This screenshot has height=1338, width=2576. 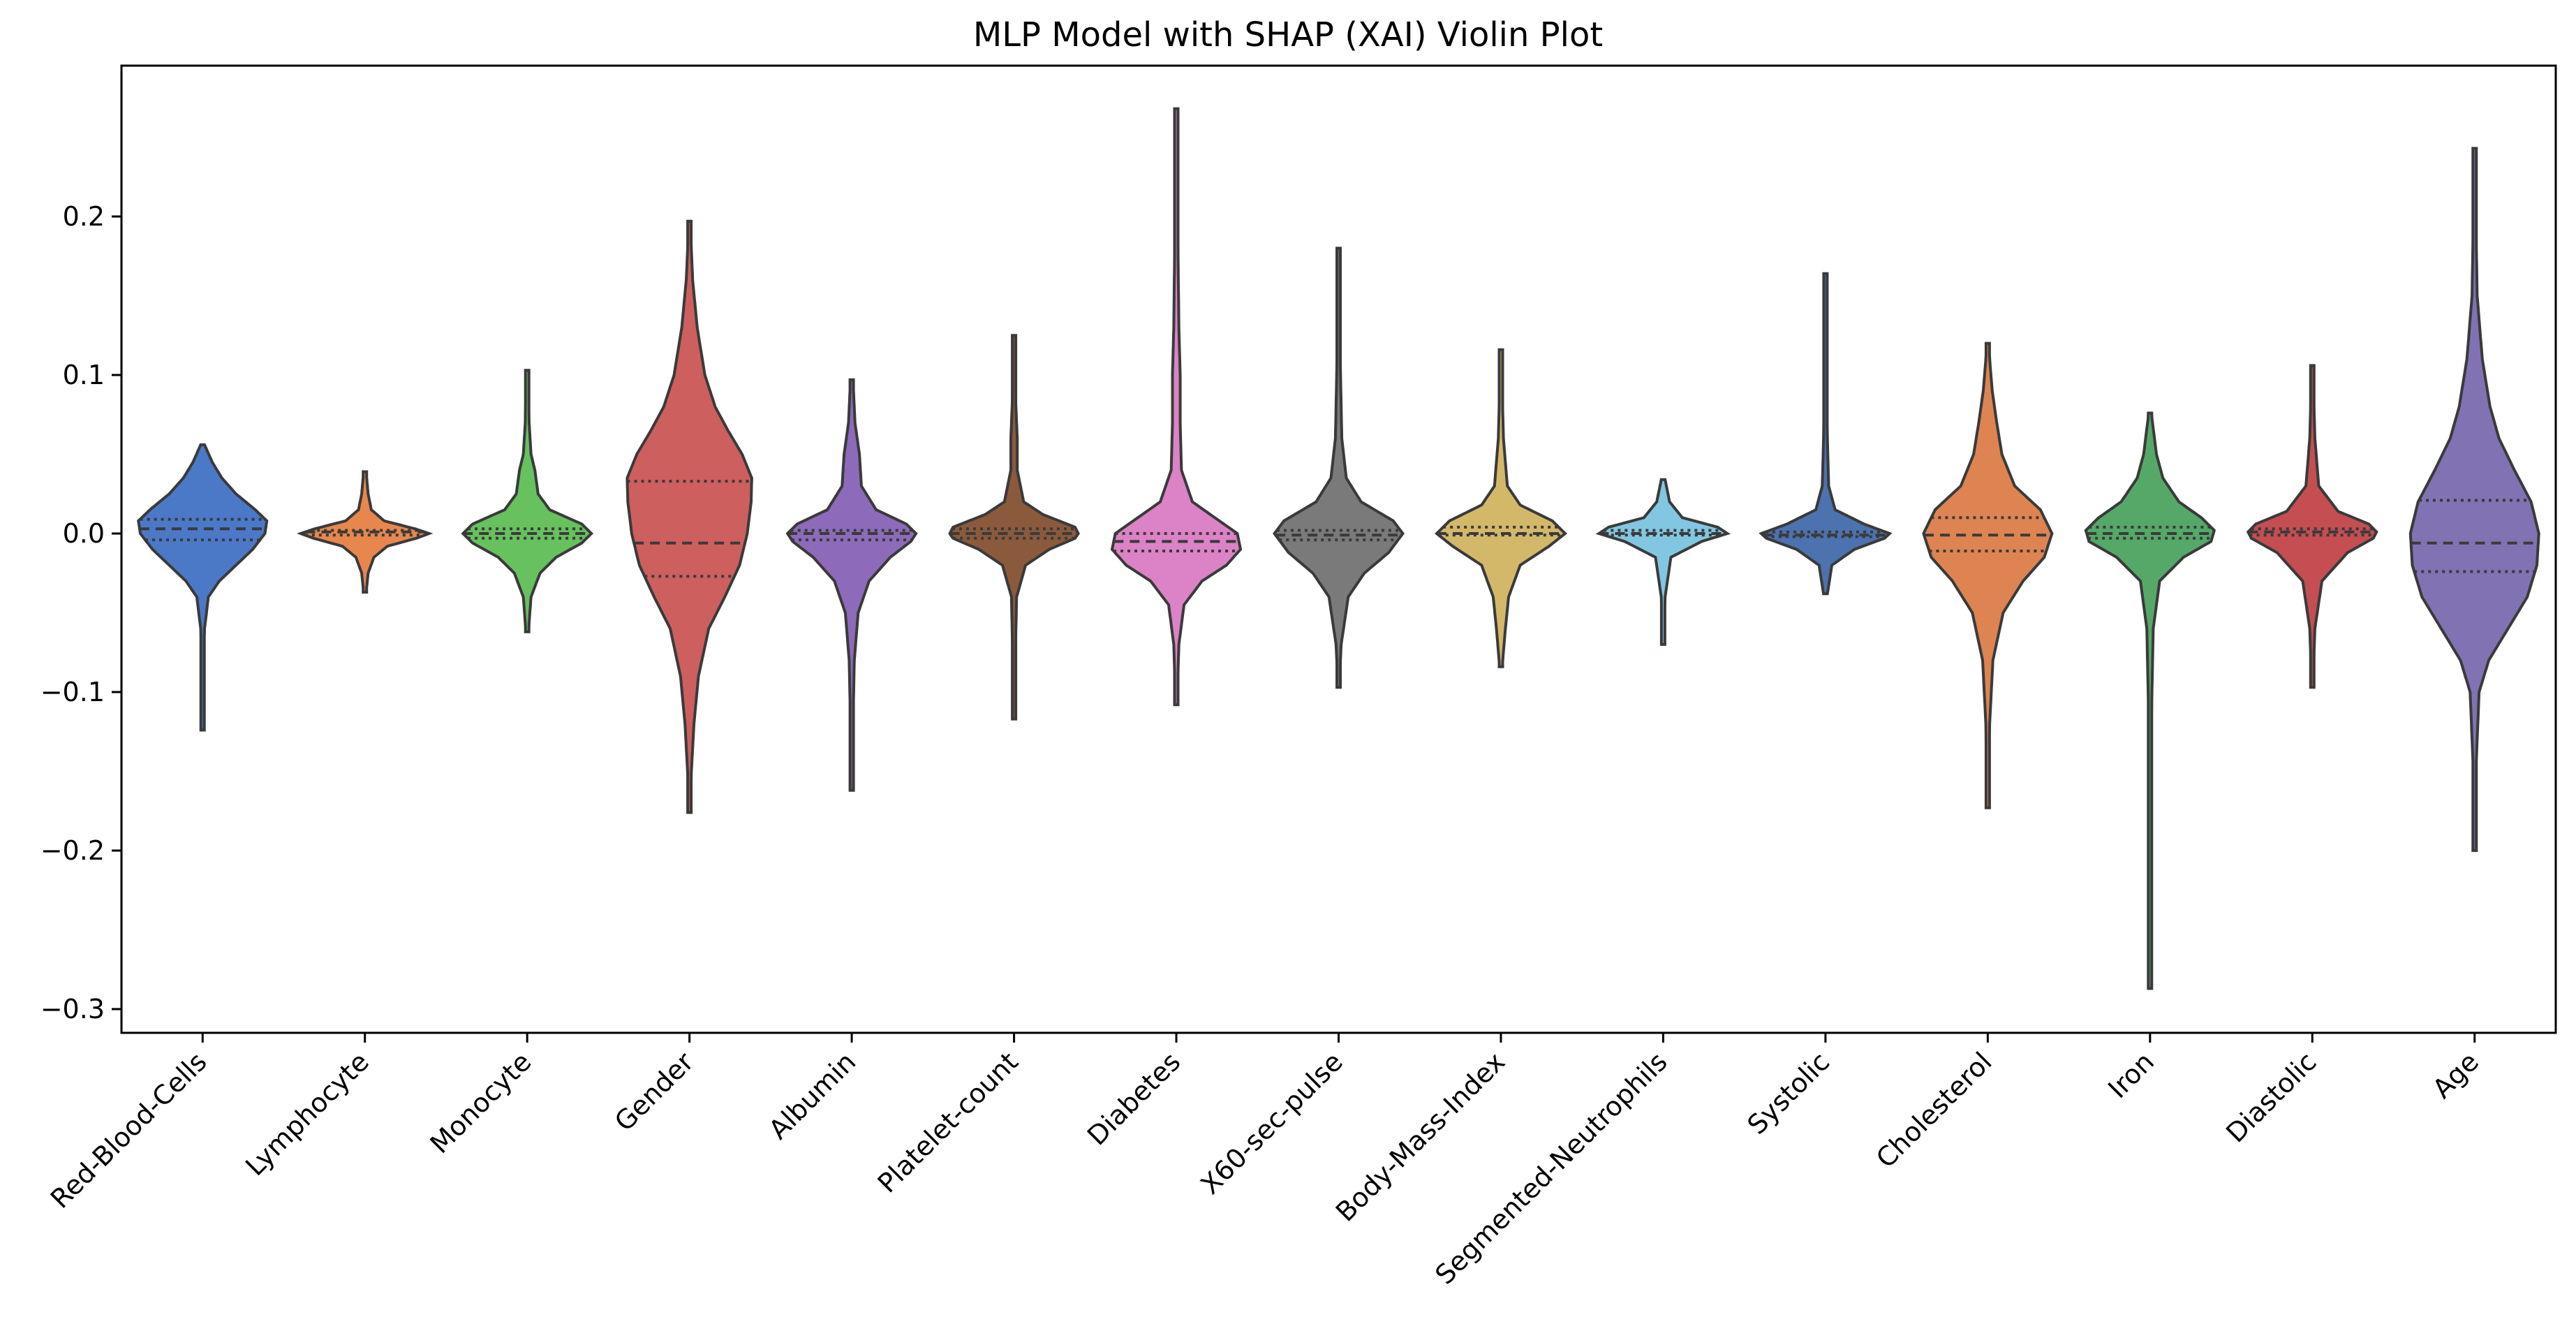 What do you see at coordinates (1988, 575) in the screenshot?
I see `violin-cholesterol` at bounding box center [1988, 575].